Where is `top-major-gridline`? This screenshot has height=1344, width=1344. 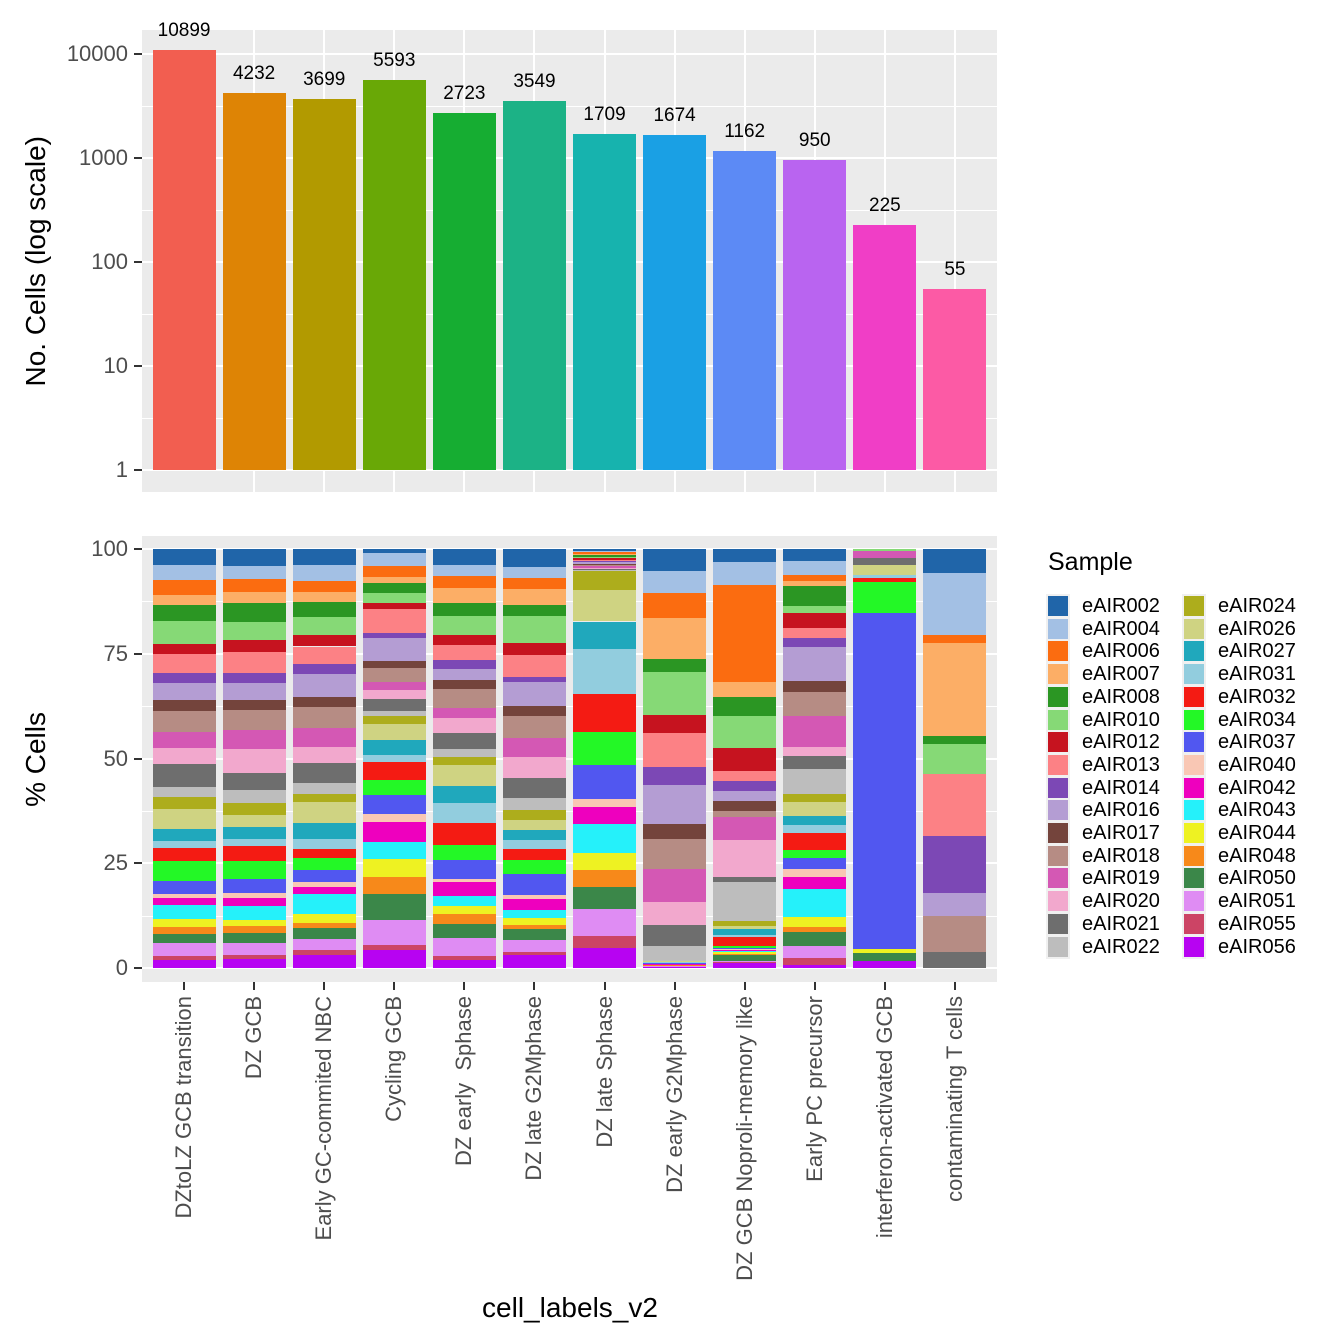
top-major-gridline is located at coordinates (569, 158).